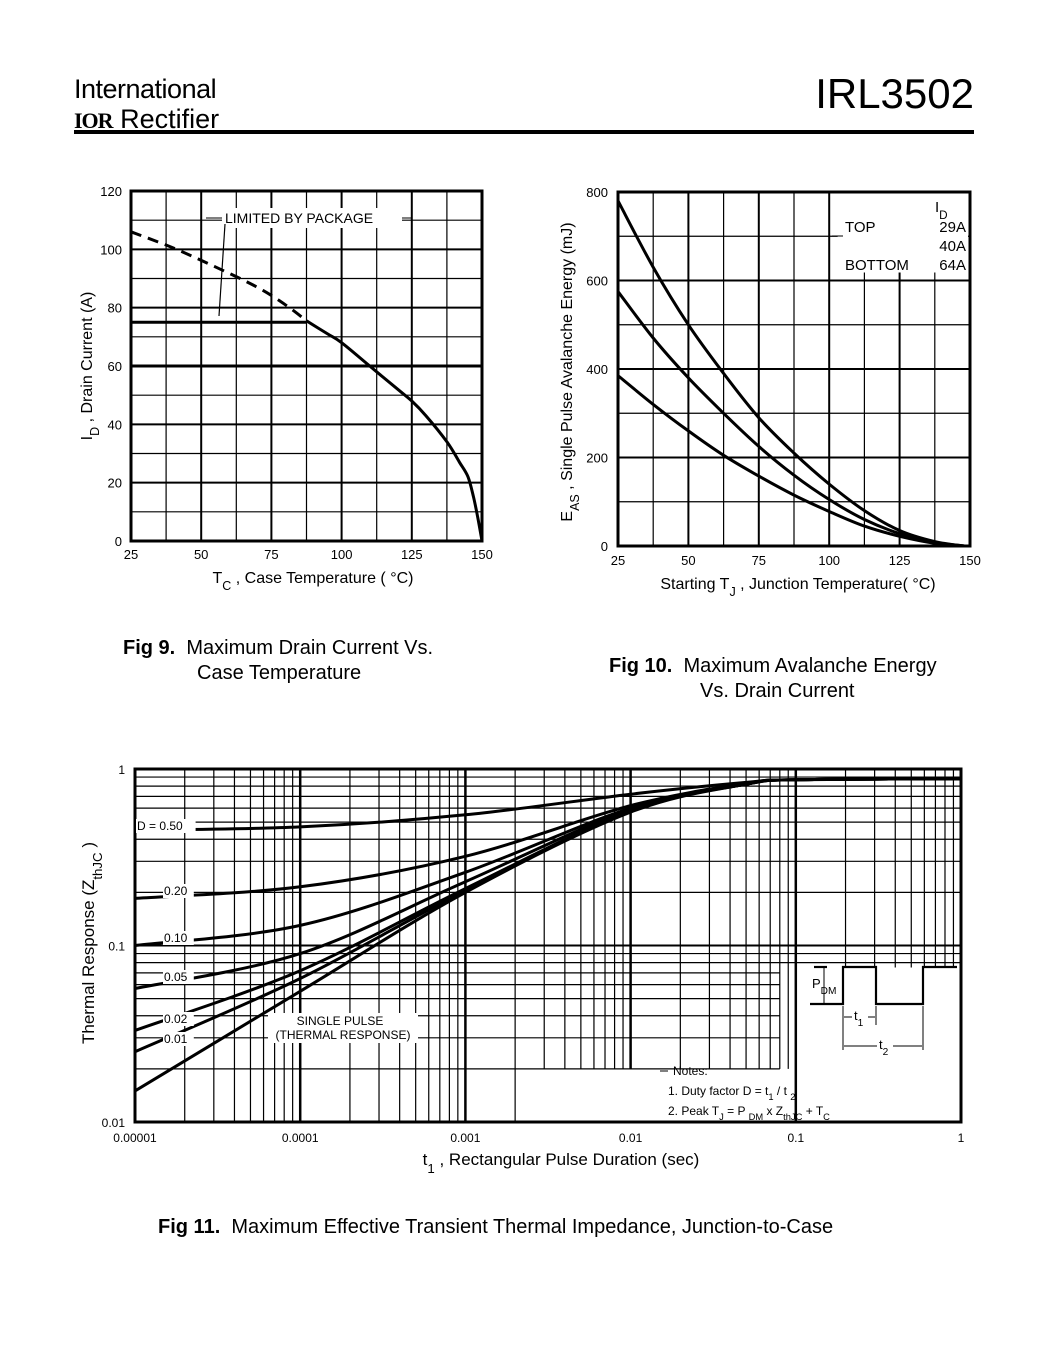 Image resolution: width=1050 pixels, height=1350 pixels. What do you see at coordinates (952, 227) in the screenshot?
I see `fig10-legend-value: 29A` at bounding box center [952, 227].